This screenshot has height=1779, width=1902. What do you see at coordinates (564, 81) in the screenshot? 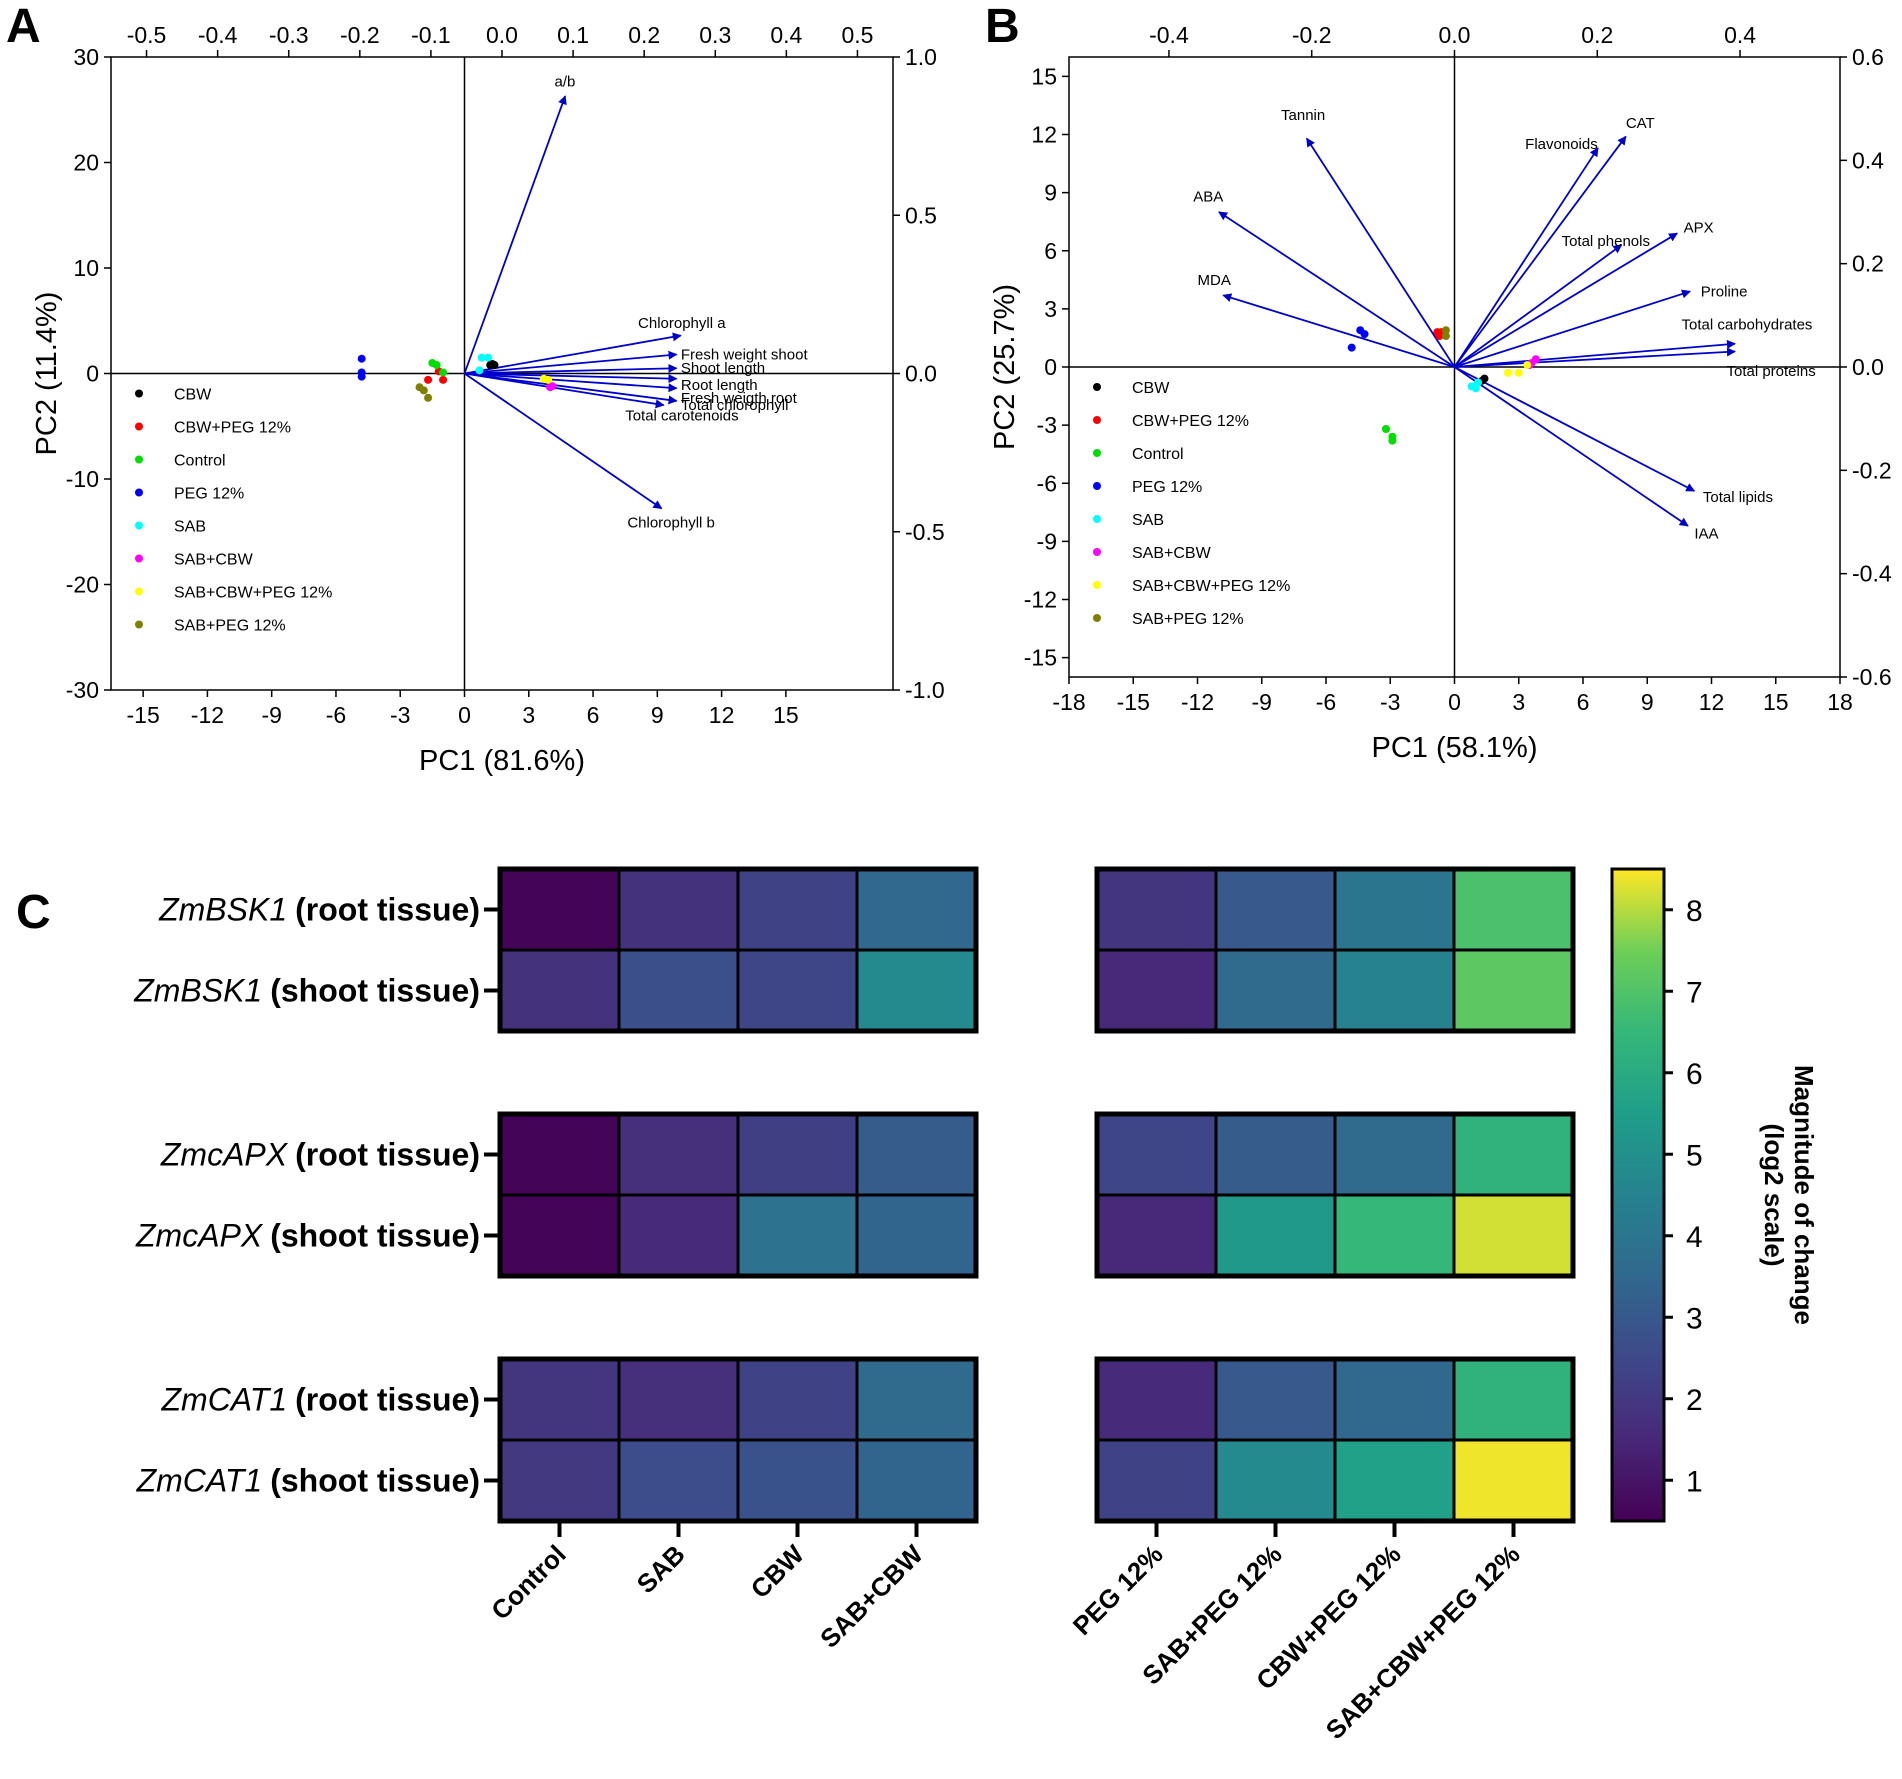
I see `loading-label: a/b` at bounding box center [564, 81].